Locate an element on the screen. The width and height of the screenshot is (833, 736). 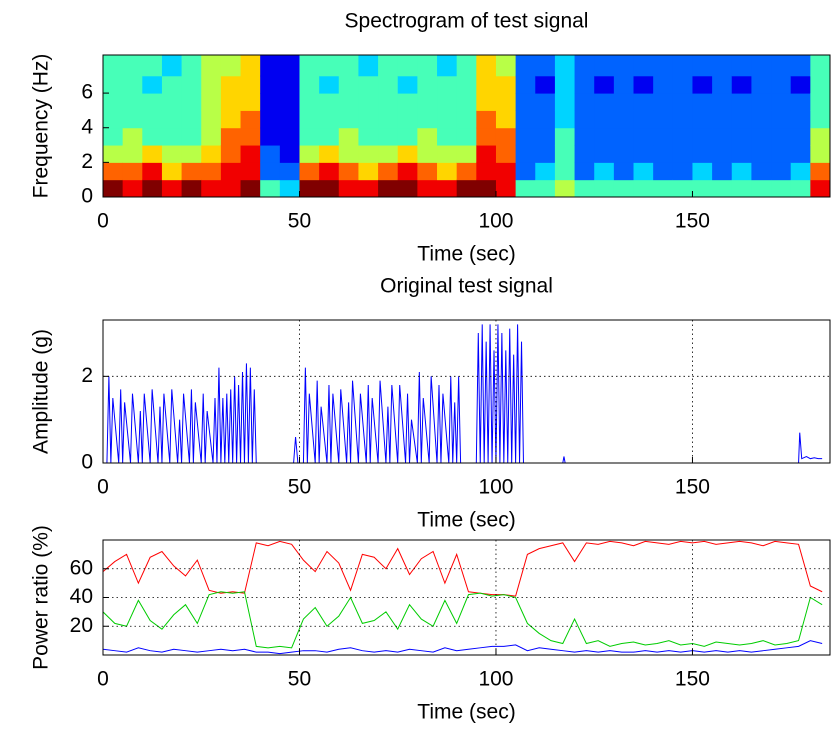
y-tick-label: 60 is located at coordinates (81, 567).